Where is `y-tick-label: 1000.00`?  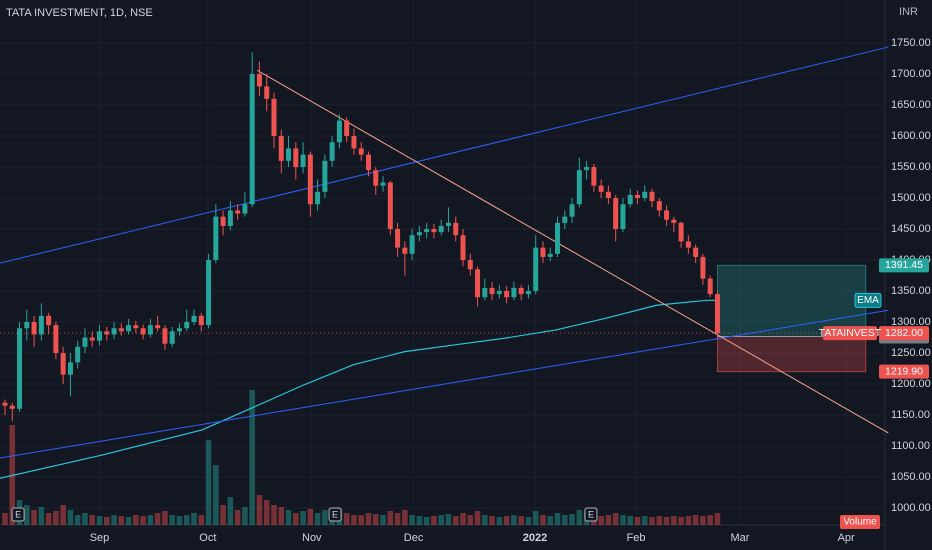 y-tick-label: 1000.00 is located at coordinates (911, 508).